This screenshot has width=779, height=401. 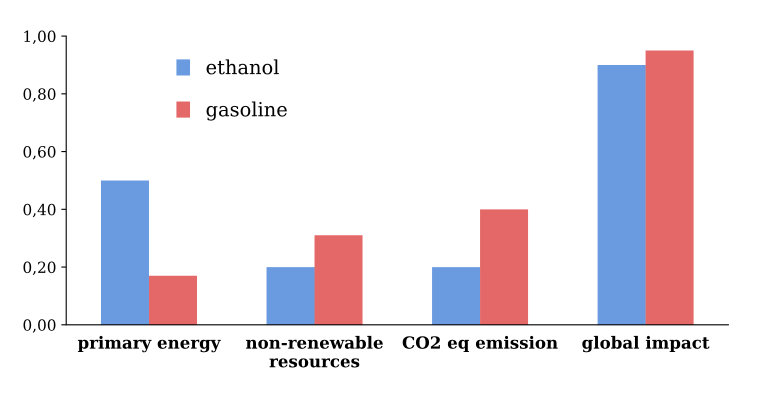 I want to click on y-tick-label: 1,00, so click(x=40, y=37).